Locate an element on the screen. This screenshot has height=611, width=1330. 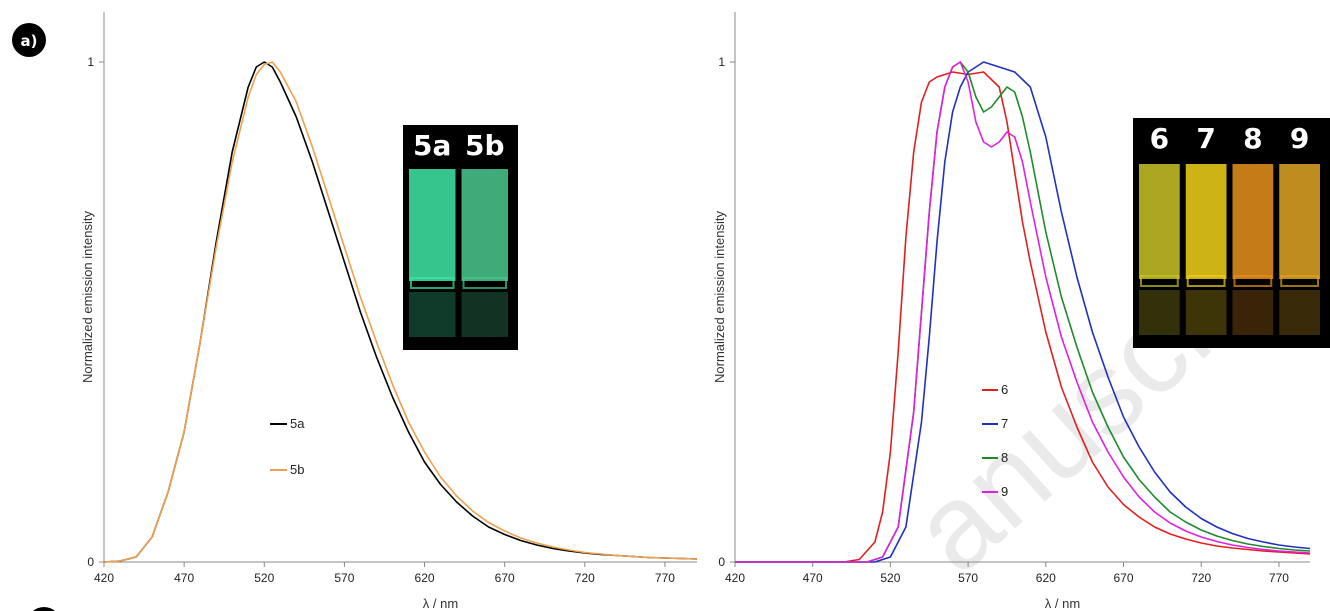
inset-label-8: 8 is located at coordinates (1252, 138).